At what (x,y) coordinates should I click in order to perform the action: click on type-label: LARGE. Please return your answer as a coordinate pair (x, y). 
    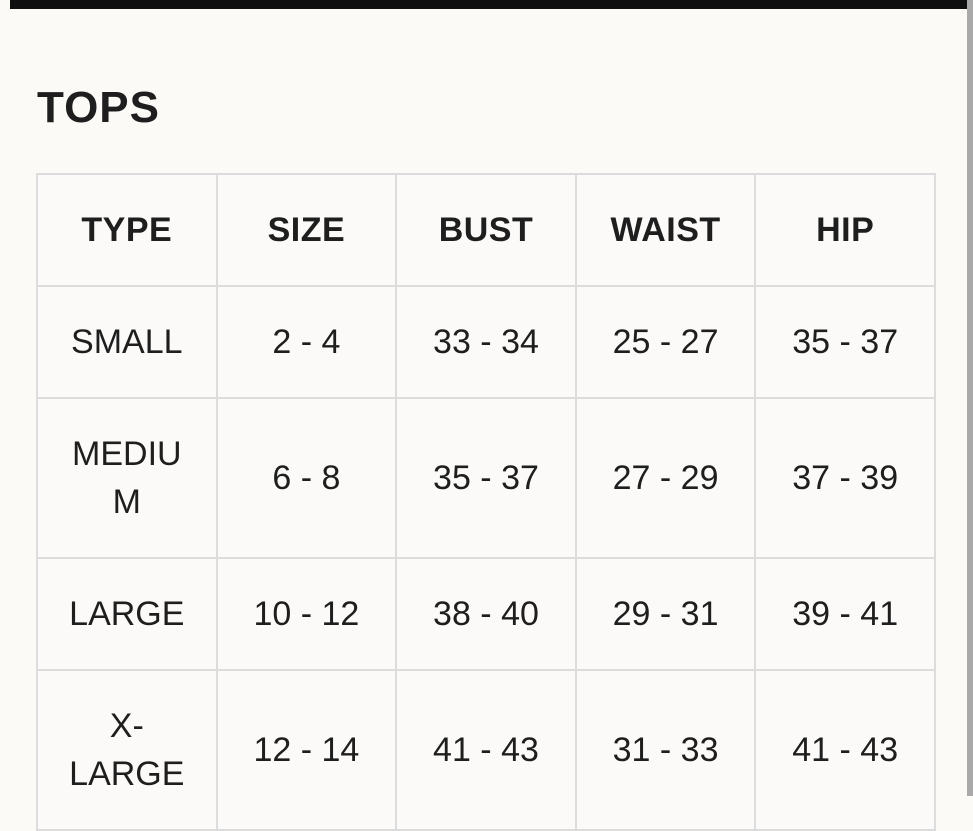
    Looking at the image, I should click on (127, 614).